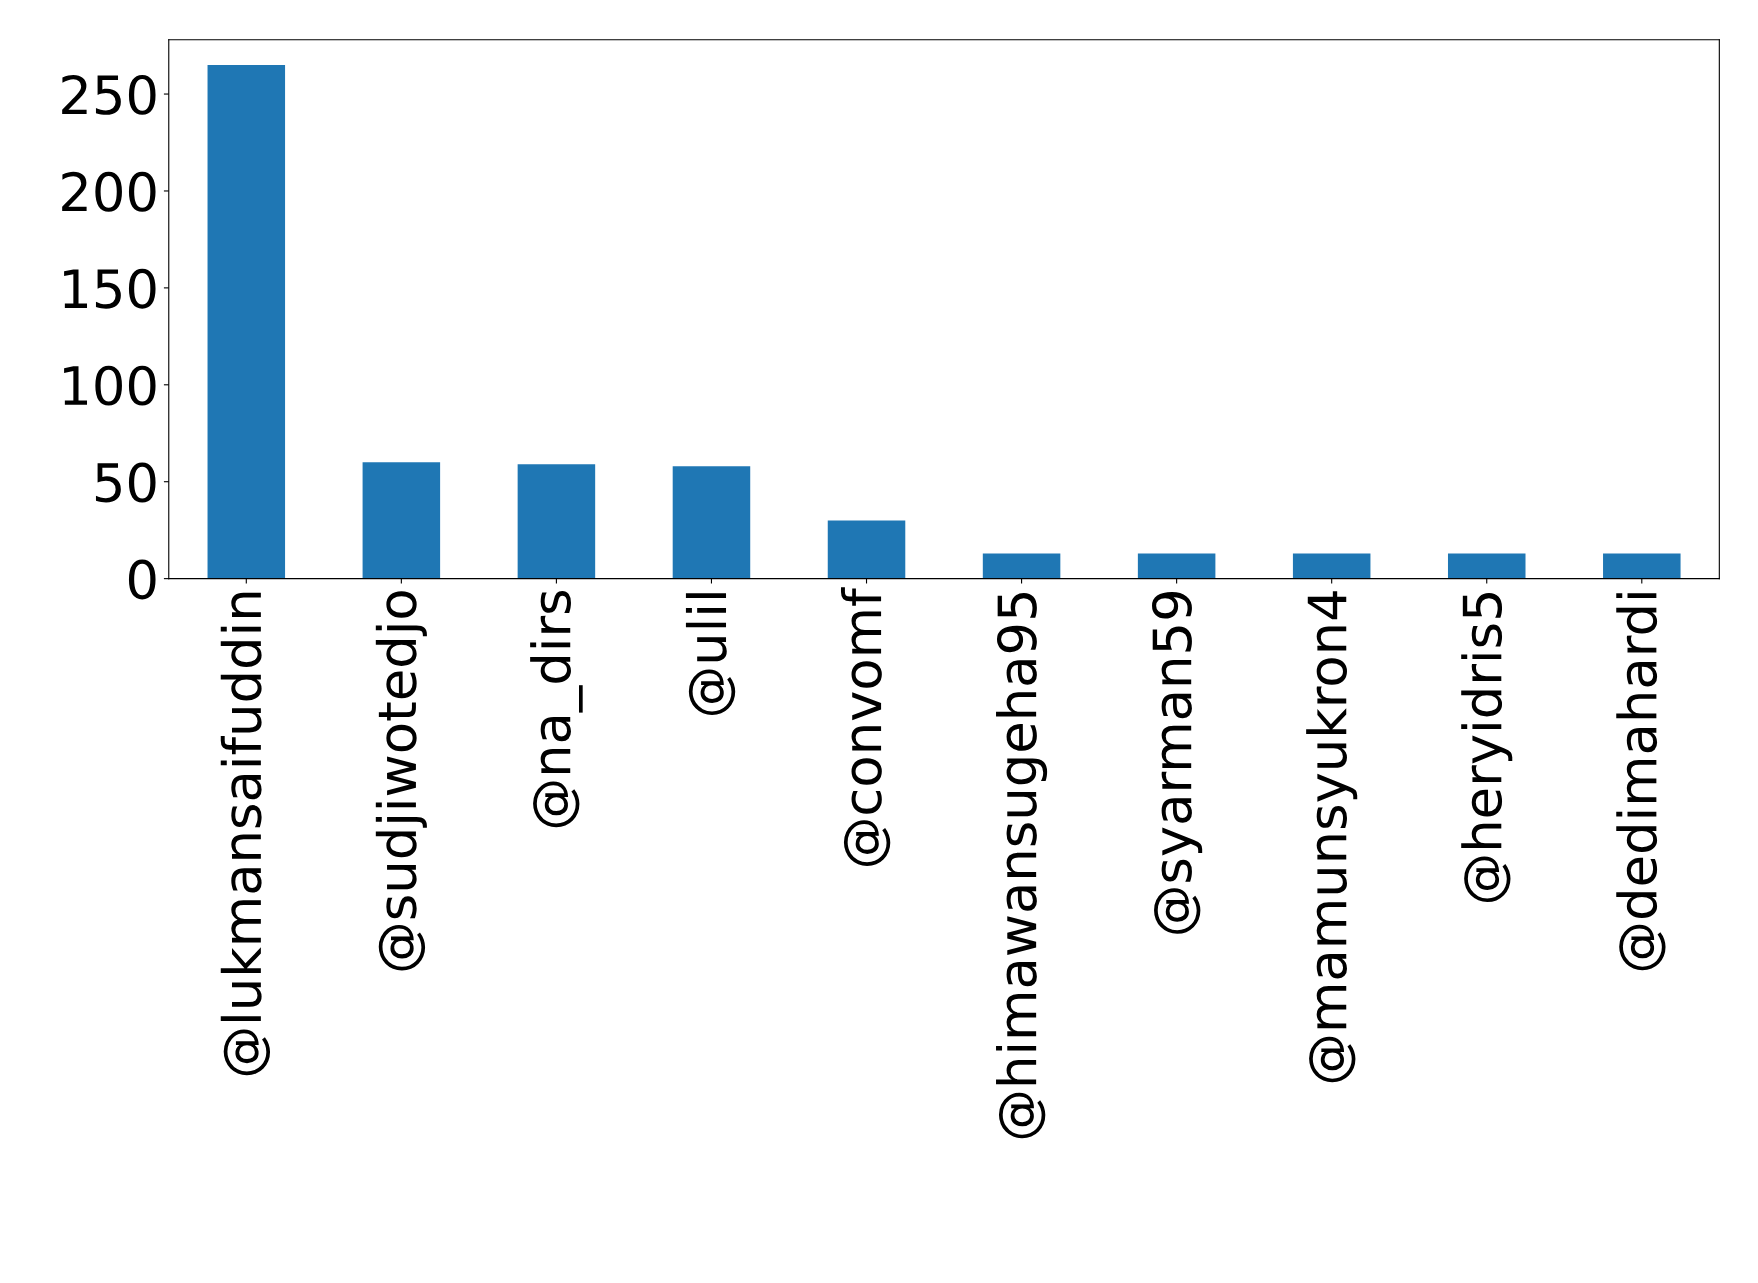  What do you see at coordinates (109, 191) in the screenshot?
I see `y-tick-label: 200` at bounding box center [109, 191].